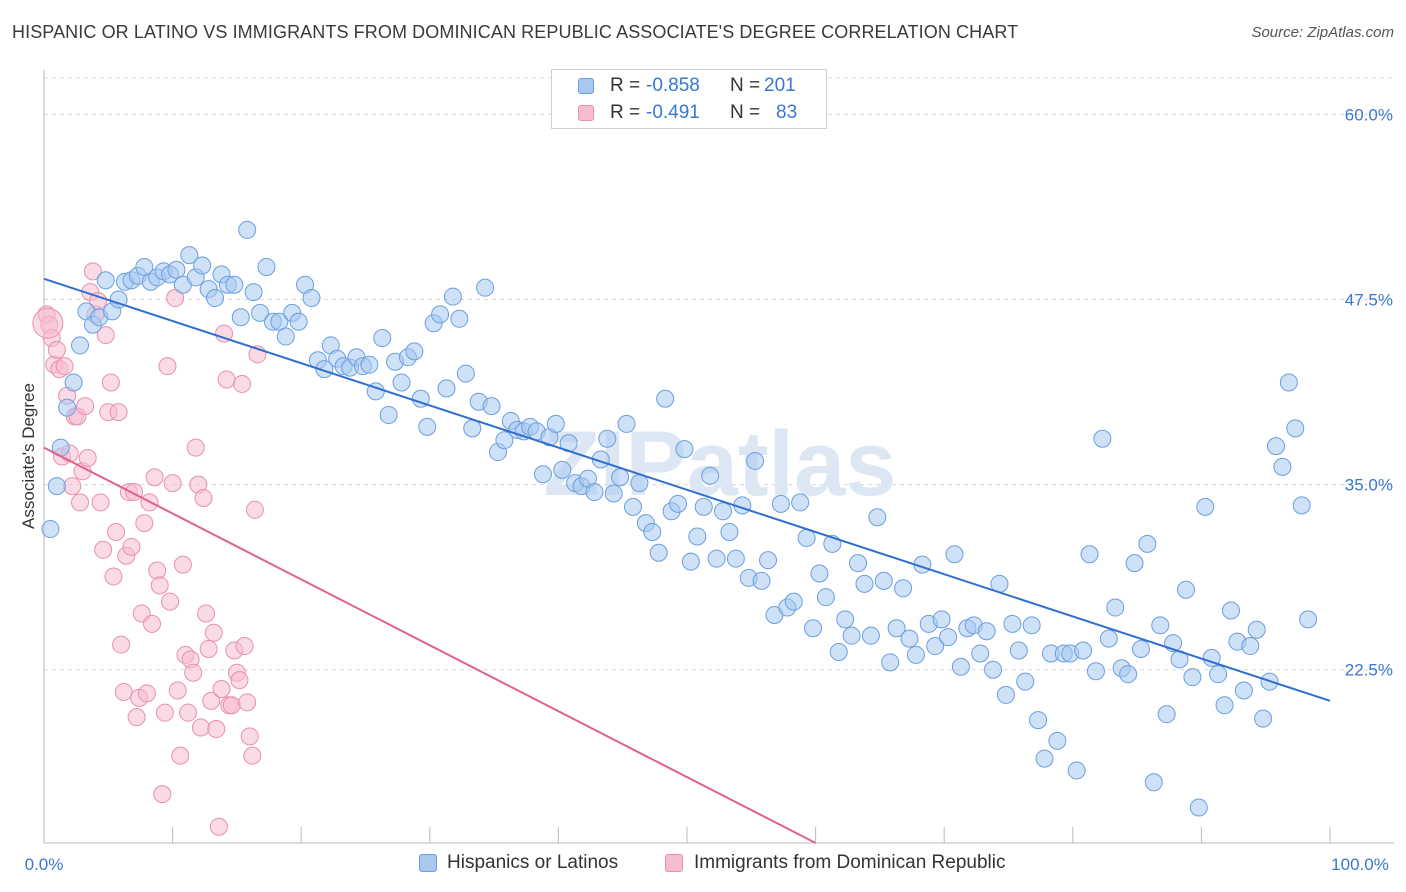 The image size is (1406, 892). What do you see at coordinates (787, 112) in the screenshot?
I see `n-value: 83` at bounding box center [787, 112].